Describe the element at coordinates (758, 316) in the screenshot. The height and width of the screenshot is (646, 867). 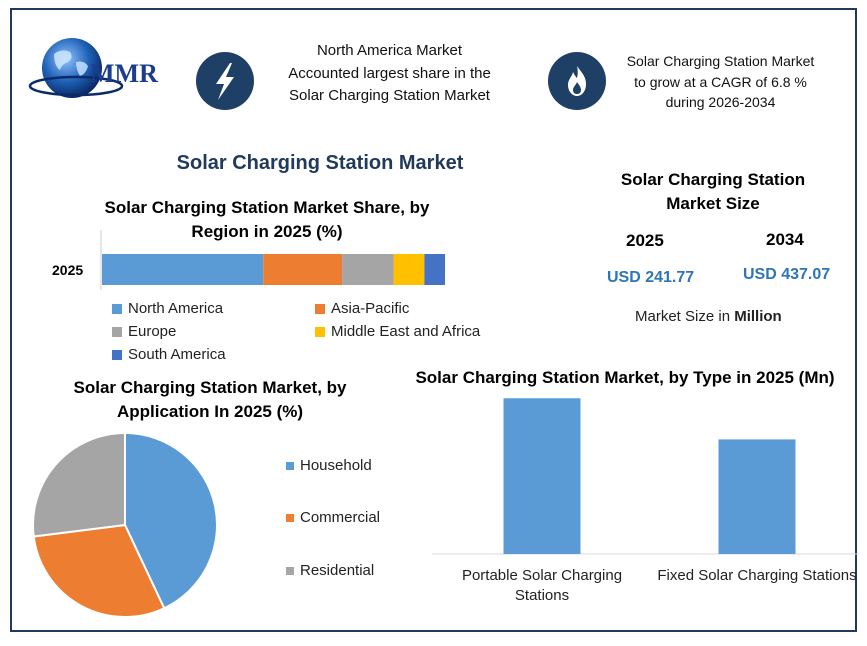
I see `market-size-unit-bold: Million` at that location.